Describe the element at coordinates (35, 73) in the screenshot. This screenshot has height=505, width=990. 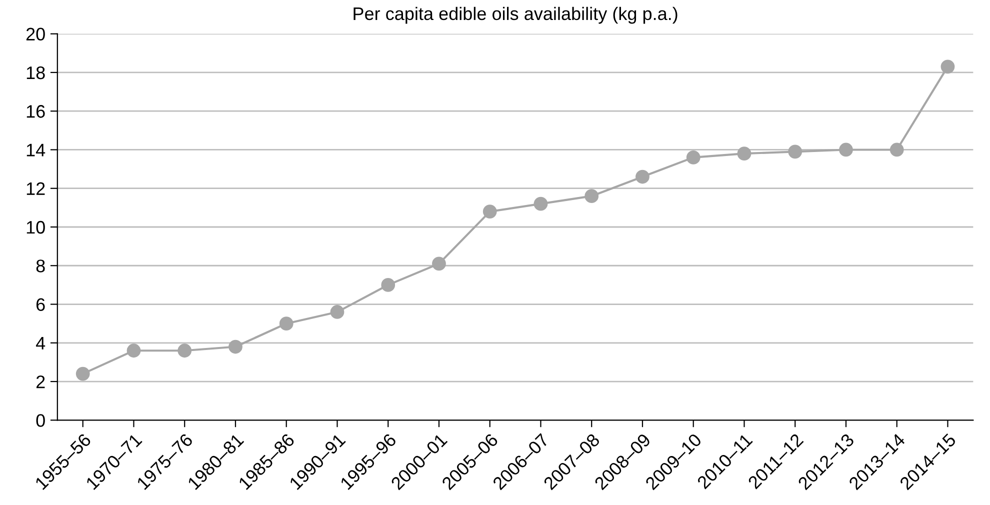
I see `y-tick-label: 18` at that location.